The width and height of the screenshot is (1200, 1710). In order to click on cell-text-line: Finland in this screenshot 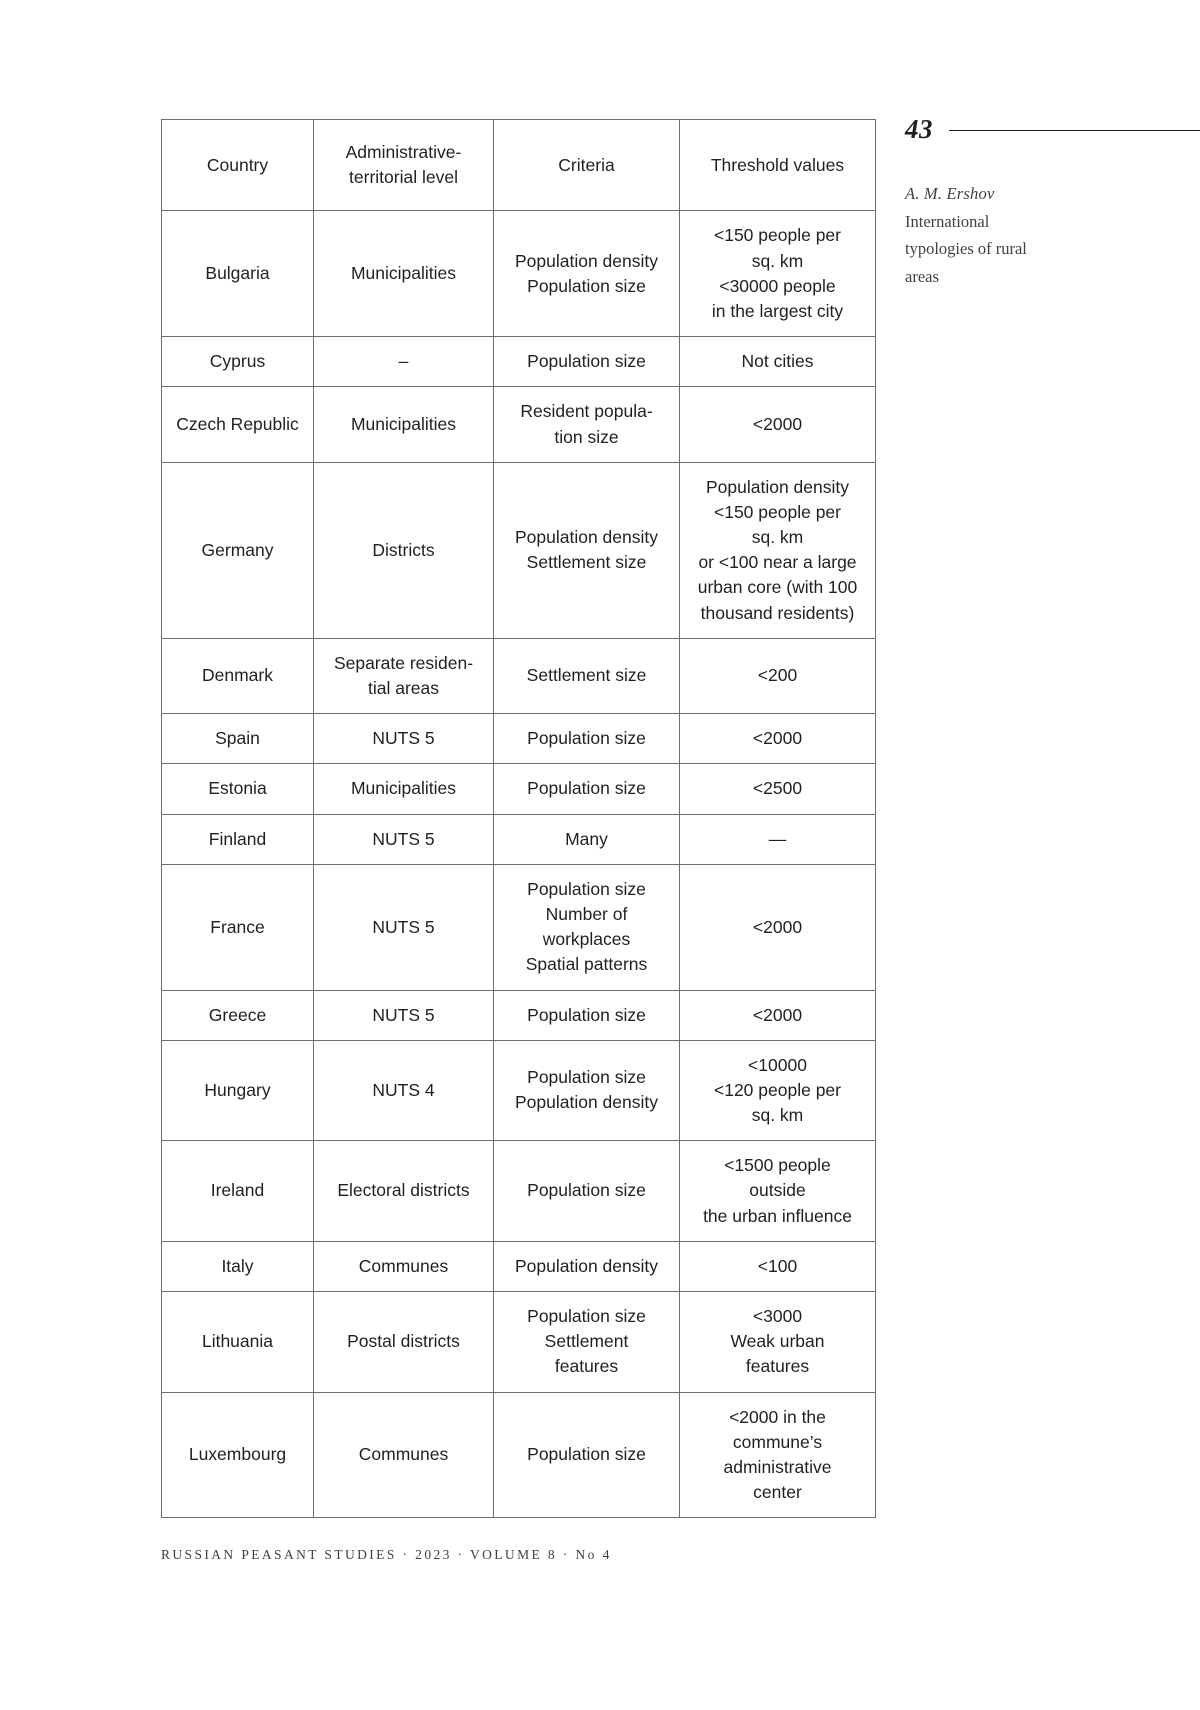, I will do `click(237, 838)`.